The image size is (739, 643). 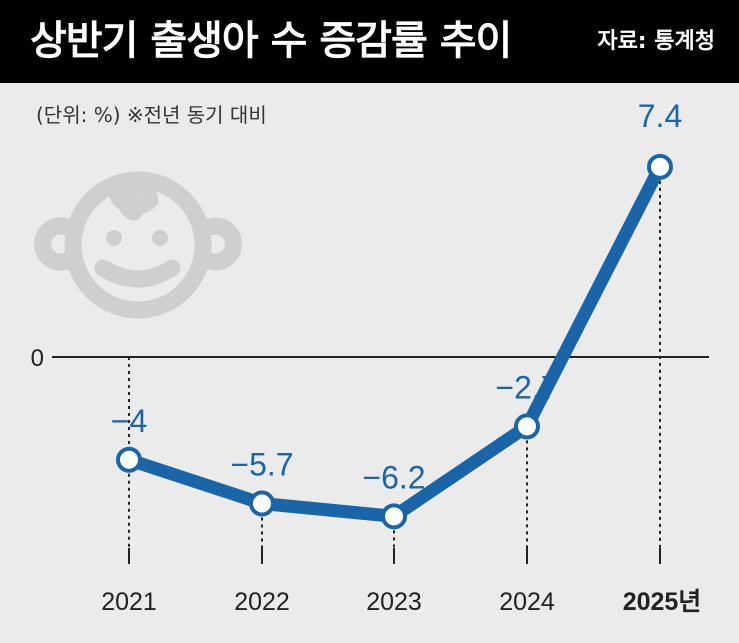 I want to click on data-label: 7.4, so click(x=660, y=116).